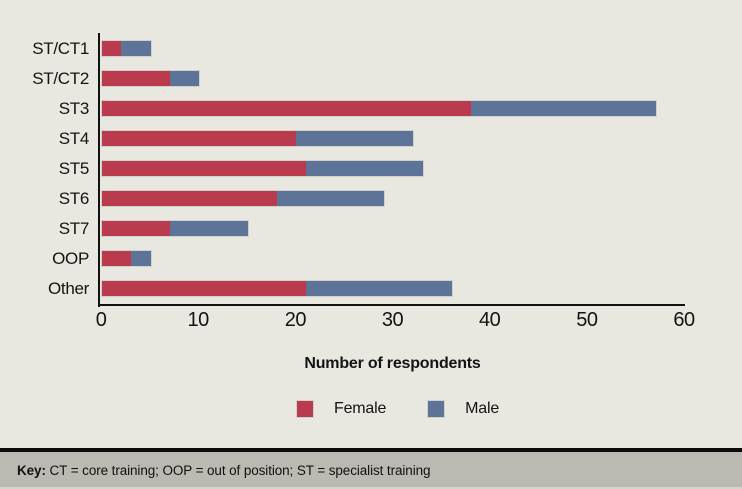  What do you see at coordinates (60, 78) in the screenshot?
I see `category-label: ST/CT2` at bounding box center [60, 78].